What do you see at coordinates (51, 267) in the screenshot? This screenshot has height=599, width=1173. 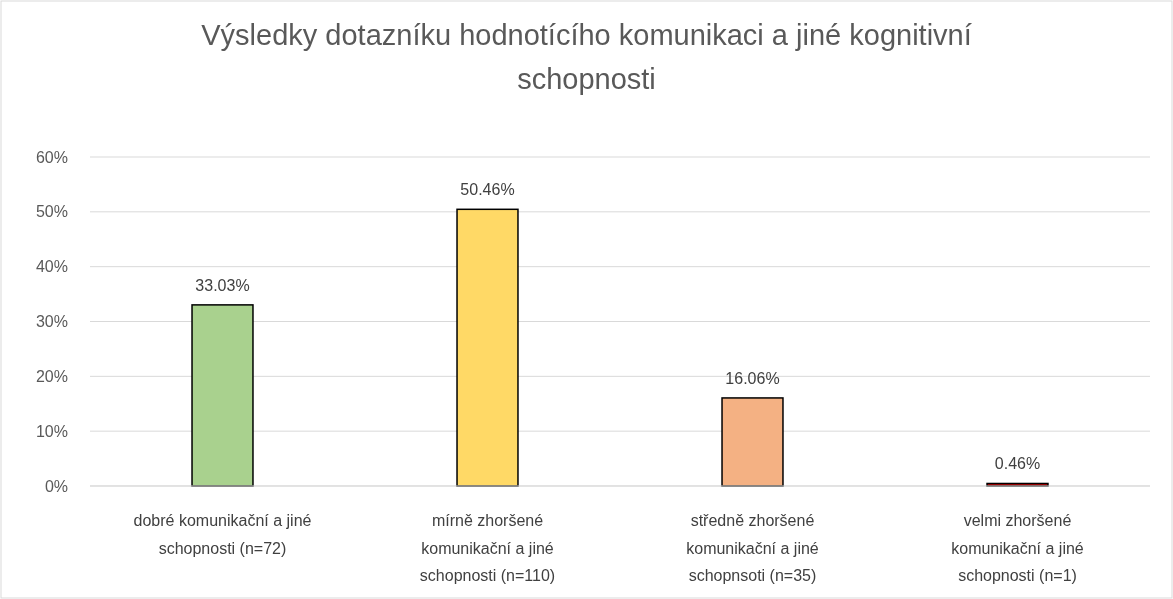 I see `y-tick-label: 40%` at bounding box center [51, 267].